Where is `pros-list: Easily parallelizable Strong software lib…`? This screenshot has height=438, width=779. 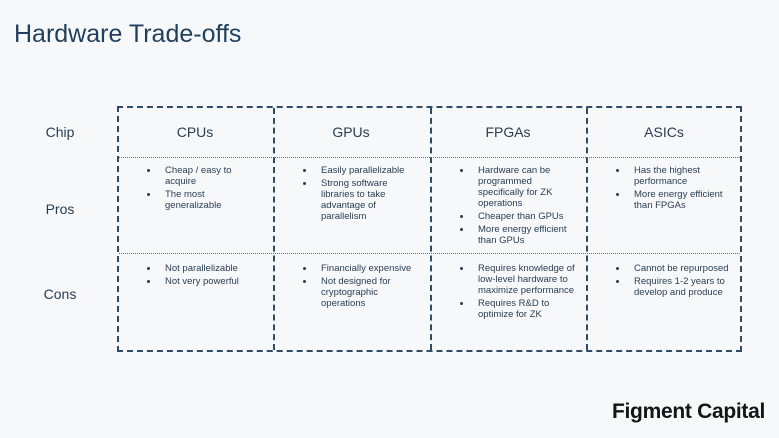 pros-list: Easily parallelizable Strong software lib… is located at coordinates (358, 194).